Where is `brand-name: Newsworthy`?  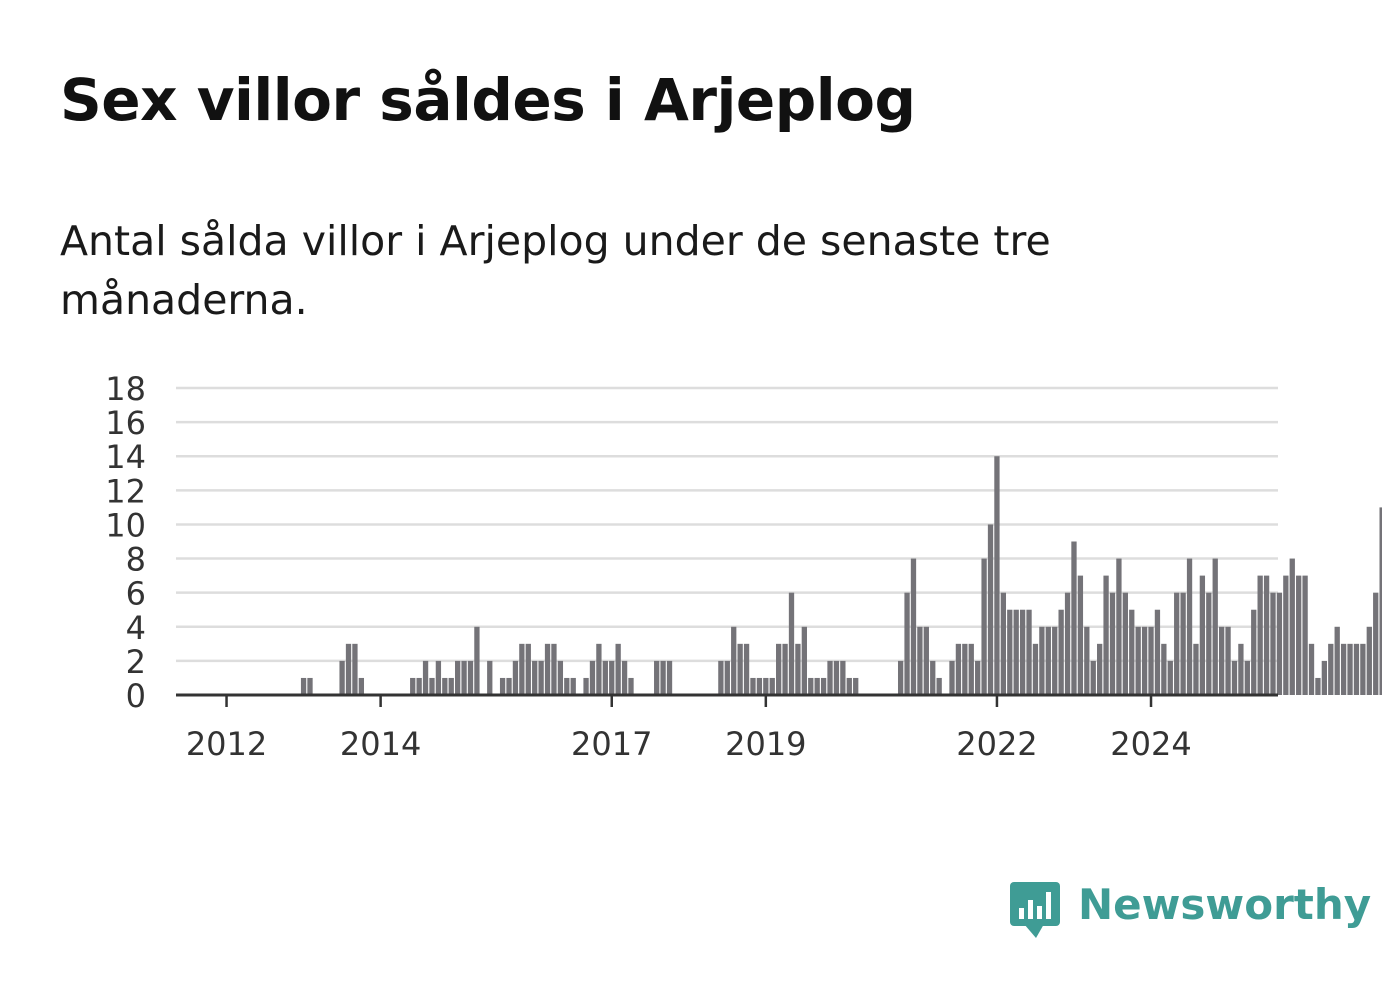
brand-name: Newsworthy is located at coordinates (1225, 904).